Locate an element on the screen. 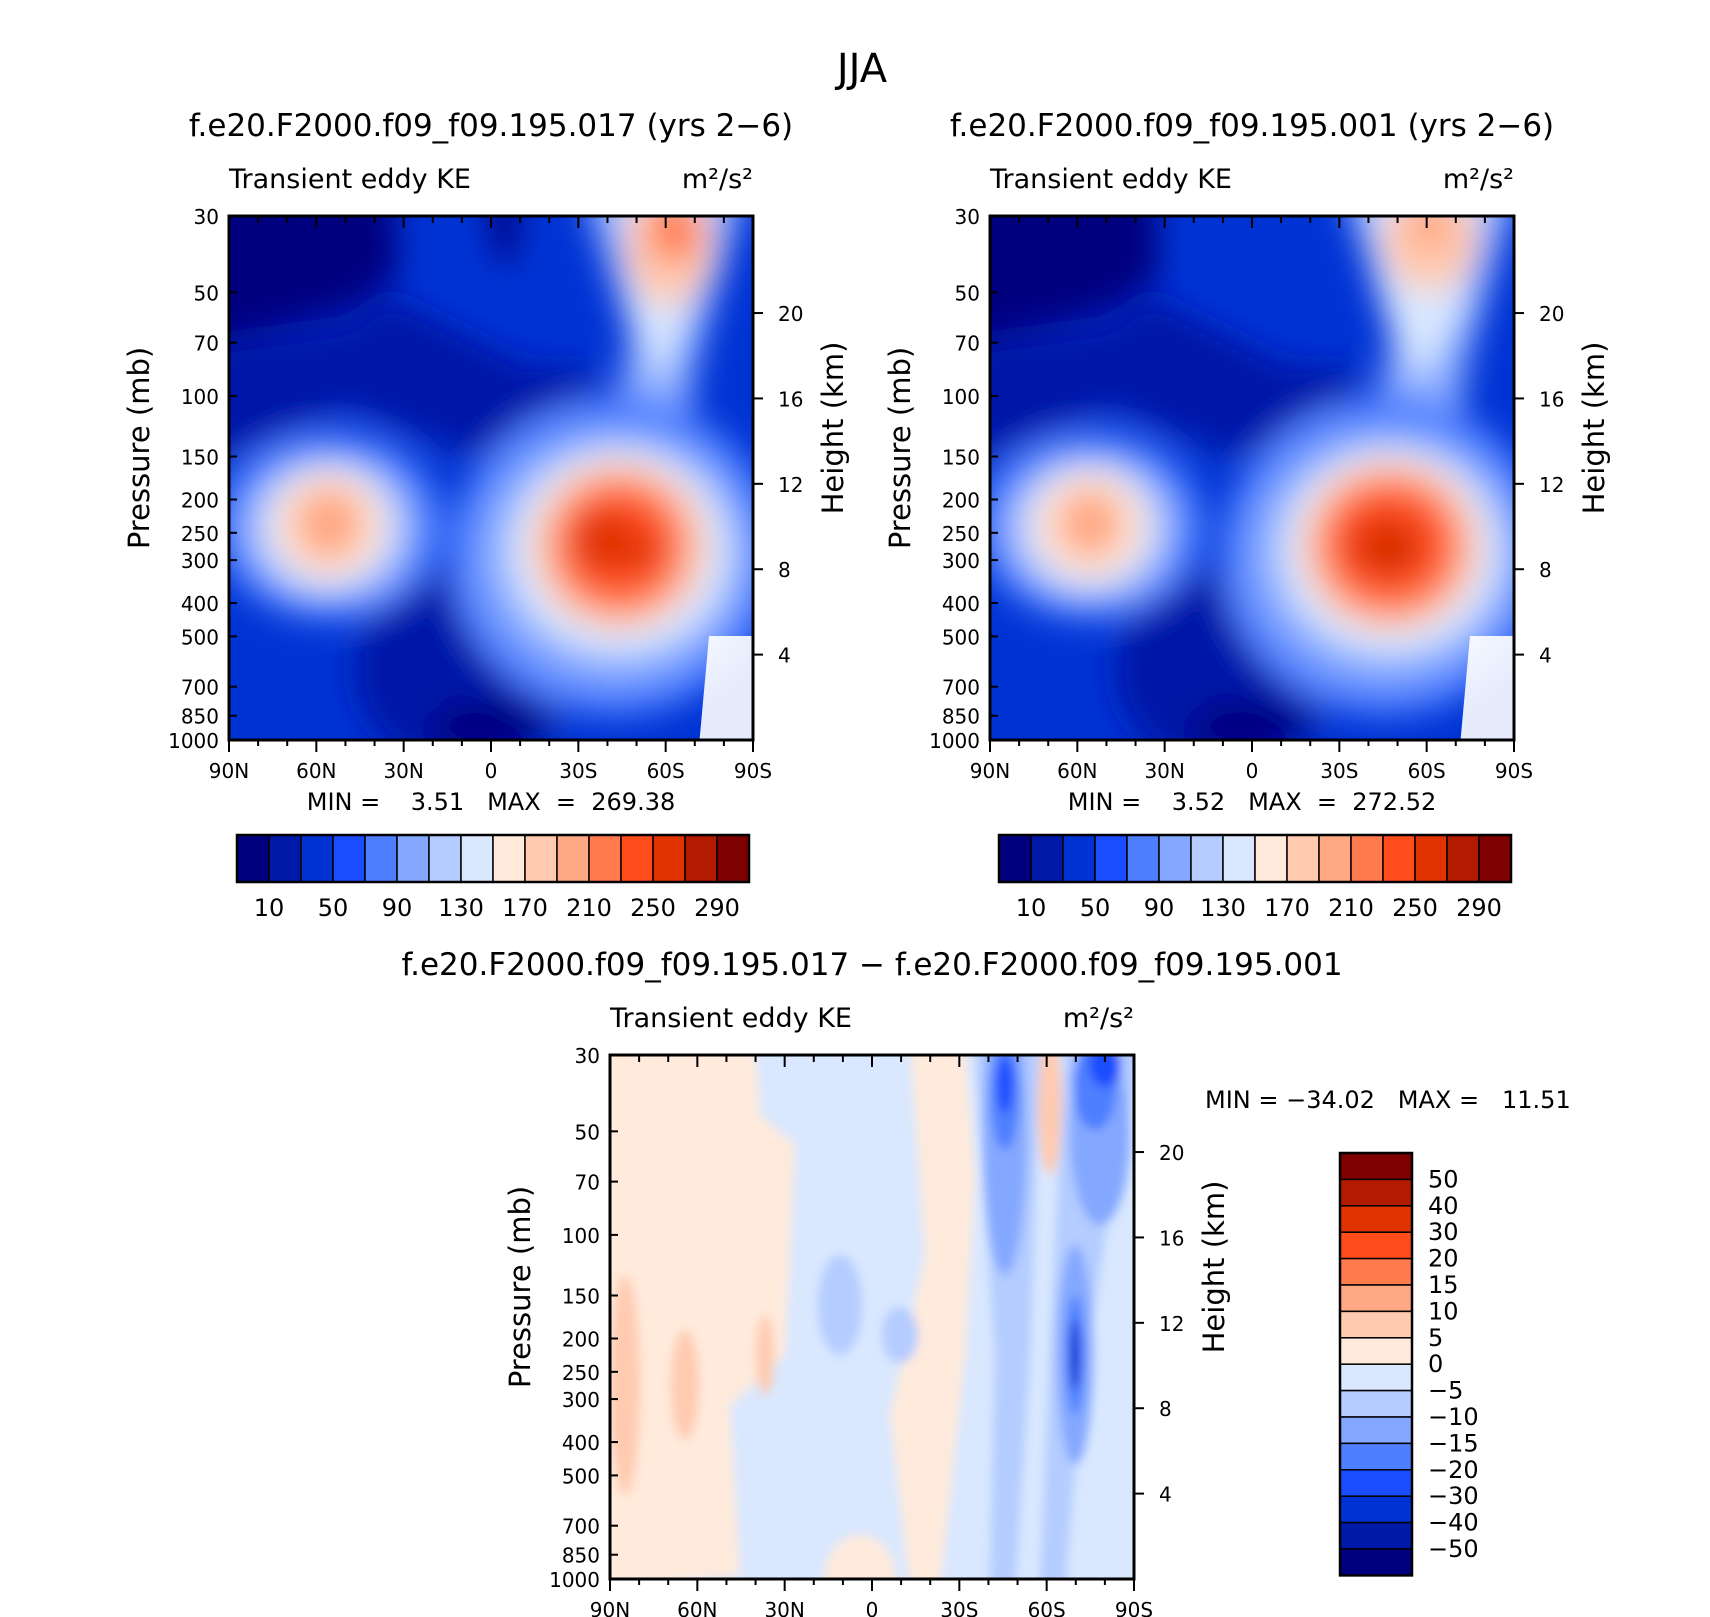 The image size is (1710, 1617). pressure-tick-label: 30 is located at coordinates (967, 217).